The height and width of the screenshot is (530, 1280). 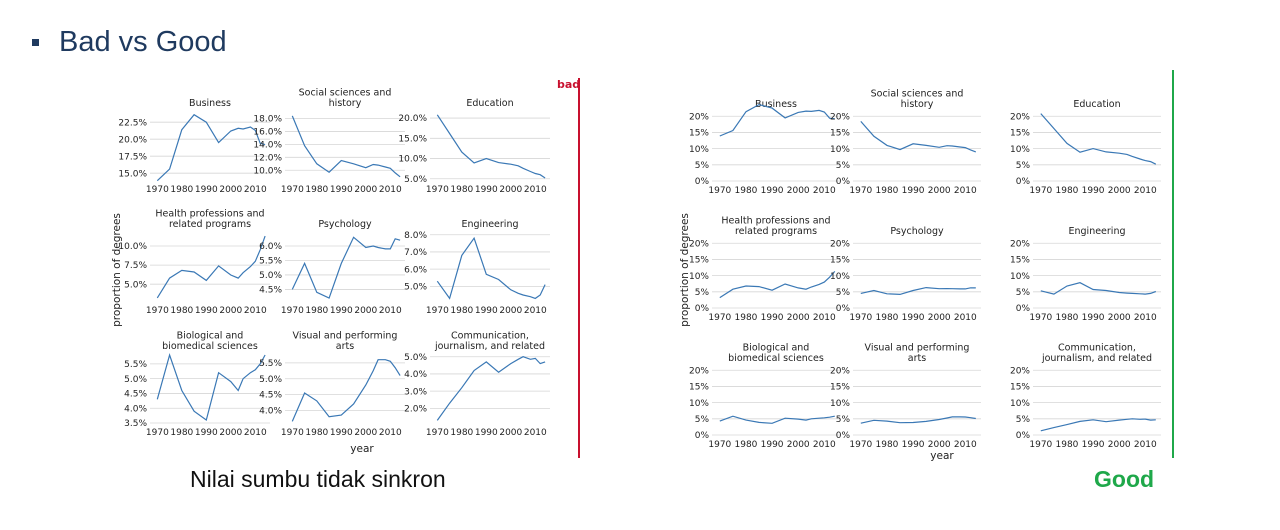 What do you see at coordinates (746, 318) in the screenshot?
I see `good-health-professions-and-related-programs-xtick-label: 1980` at bounding box center [746, 318].